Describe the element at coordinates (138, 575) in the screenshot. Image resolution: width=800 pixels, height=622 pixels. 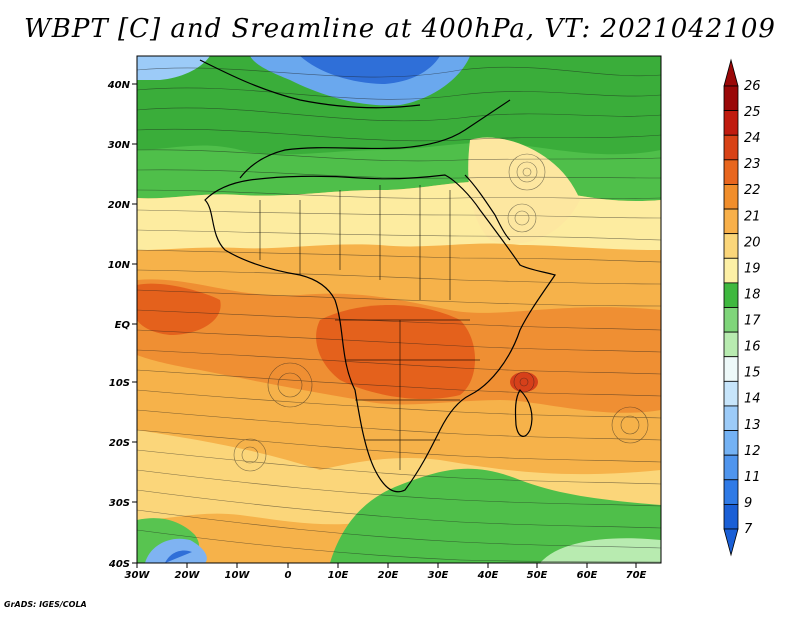
I see `lon-label-30w: 30W` at that location.